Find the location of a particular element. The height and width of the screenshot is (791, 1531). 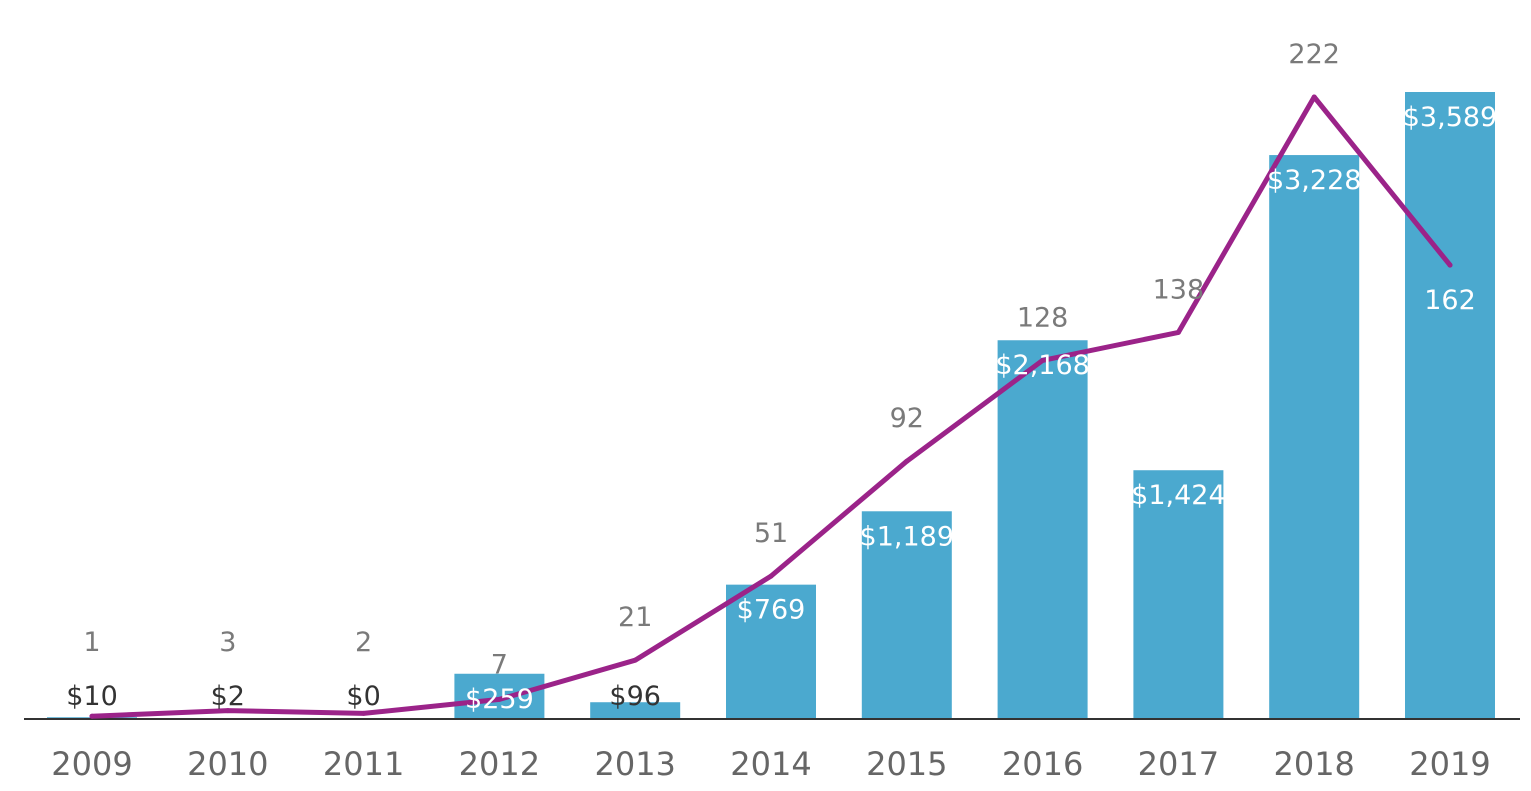

line-point-2019 is located at coordinates (1450, 265).